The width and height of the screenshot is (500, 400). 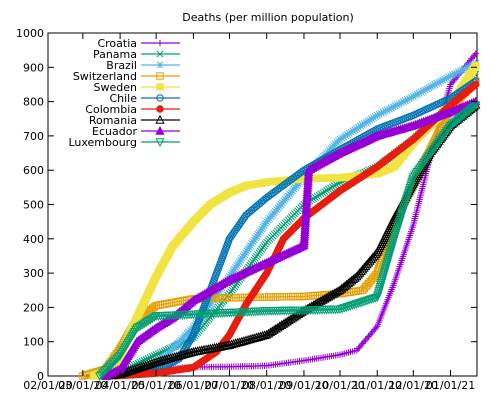 What do you see at coordinates (113, 120) in the screenshot?
I see `legend-label: Romania` at bounding box center [113, 120].